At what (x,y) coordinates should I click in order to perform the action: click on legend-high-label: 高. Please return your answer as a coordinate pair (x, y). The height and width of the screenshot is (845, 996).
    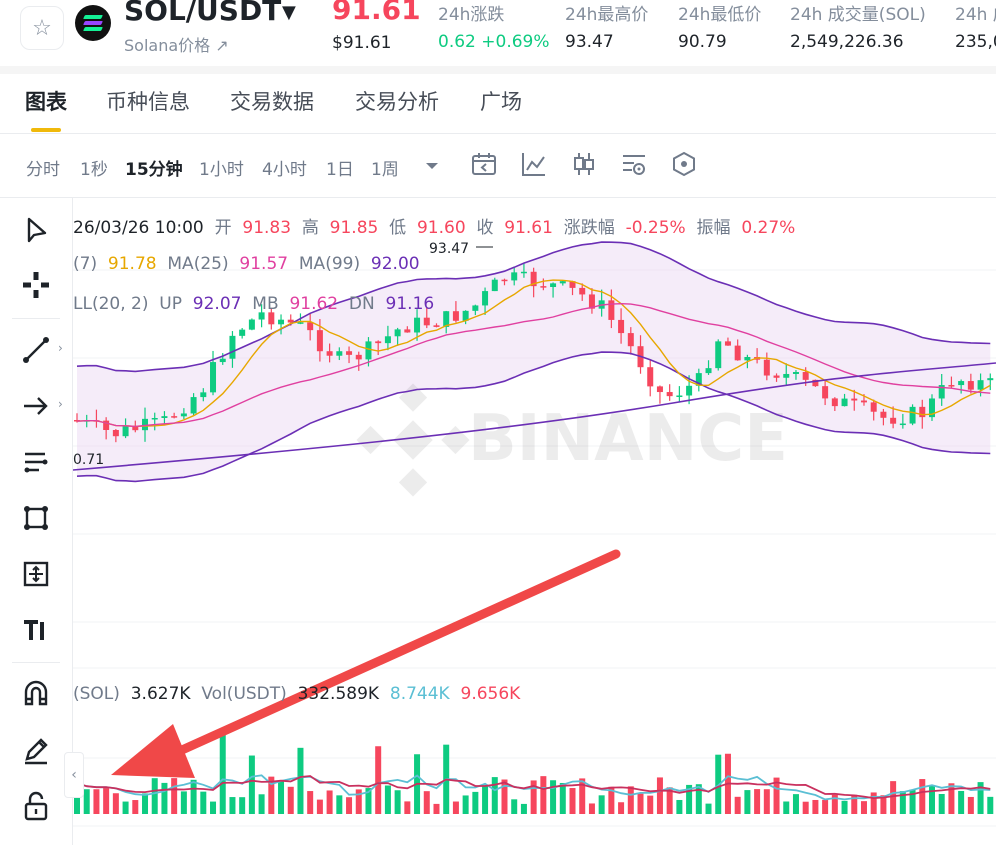
    Looking at the image, I should click on (310, 228).